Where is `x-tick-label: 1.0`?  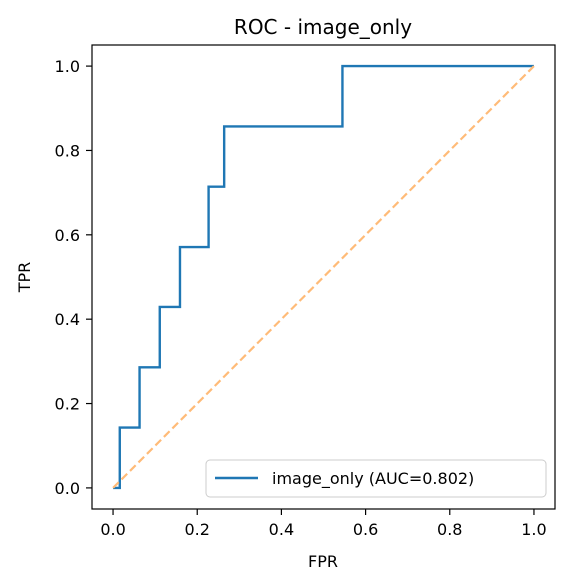 x-tick-label: 1.0 is located at coordinates (533, 529).